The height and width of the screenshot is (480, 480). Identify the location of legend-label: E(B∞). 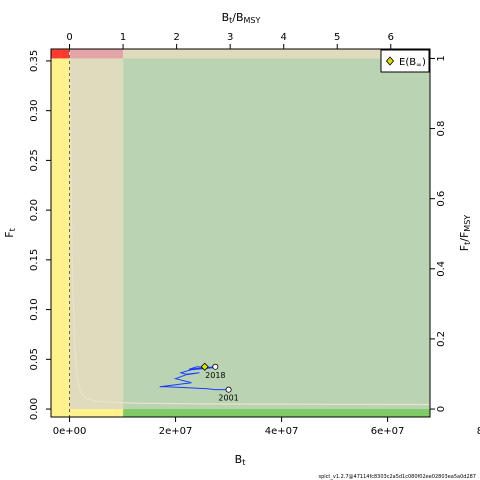
(412, 63).